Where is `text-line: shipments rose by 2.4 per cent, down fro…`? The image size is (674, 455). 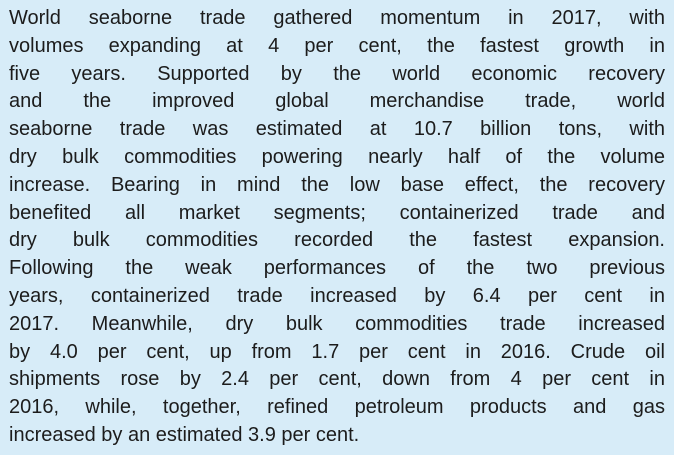 text-line: shipments rose by 2.4 per cent, down fro… is located at coordinates (337, 379).